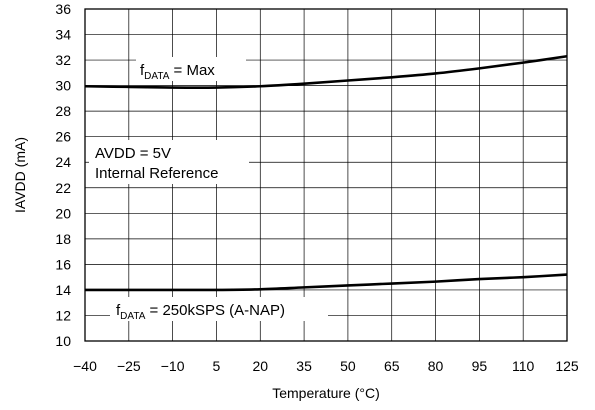  I want to click on annotation-f250-main: f, so click(118, 310).